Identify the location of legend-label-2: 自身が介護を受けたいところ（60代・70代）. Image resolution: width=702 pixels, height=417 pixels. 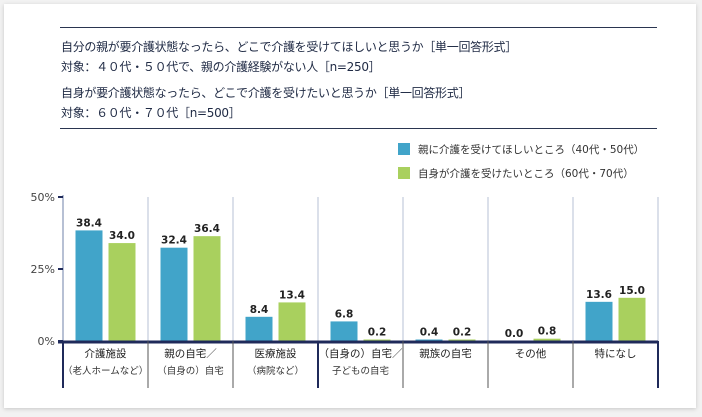
(526, 174).